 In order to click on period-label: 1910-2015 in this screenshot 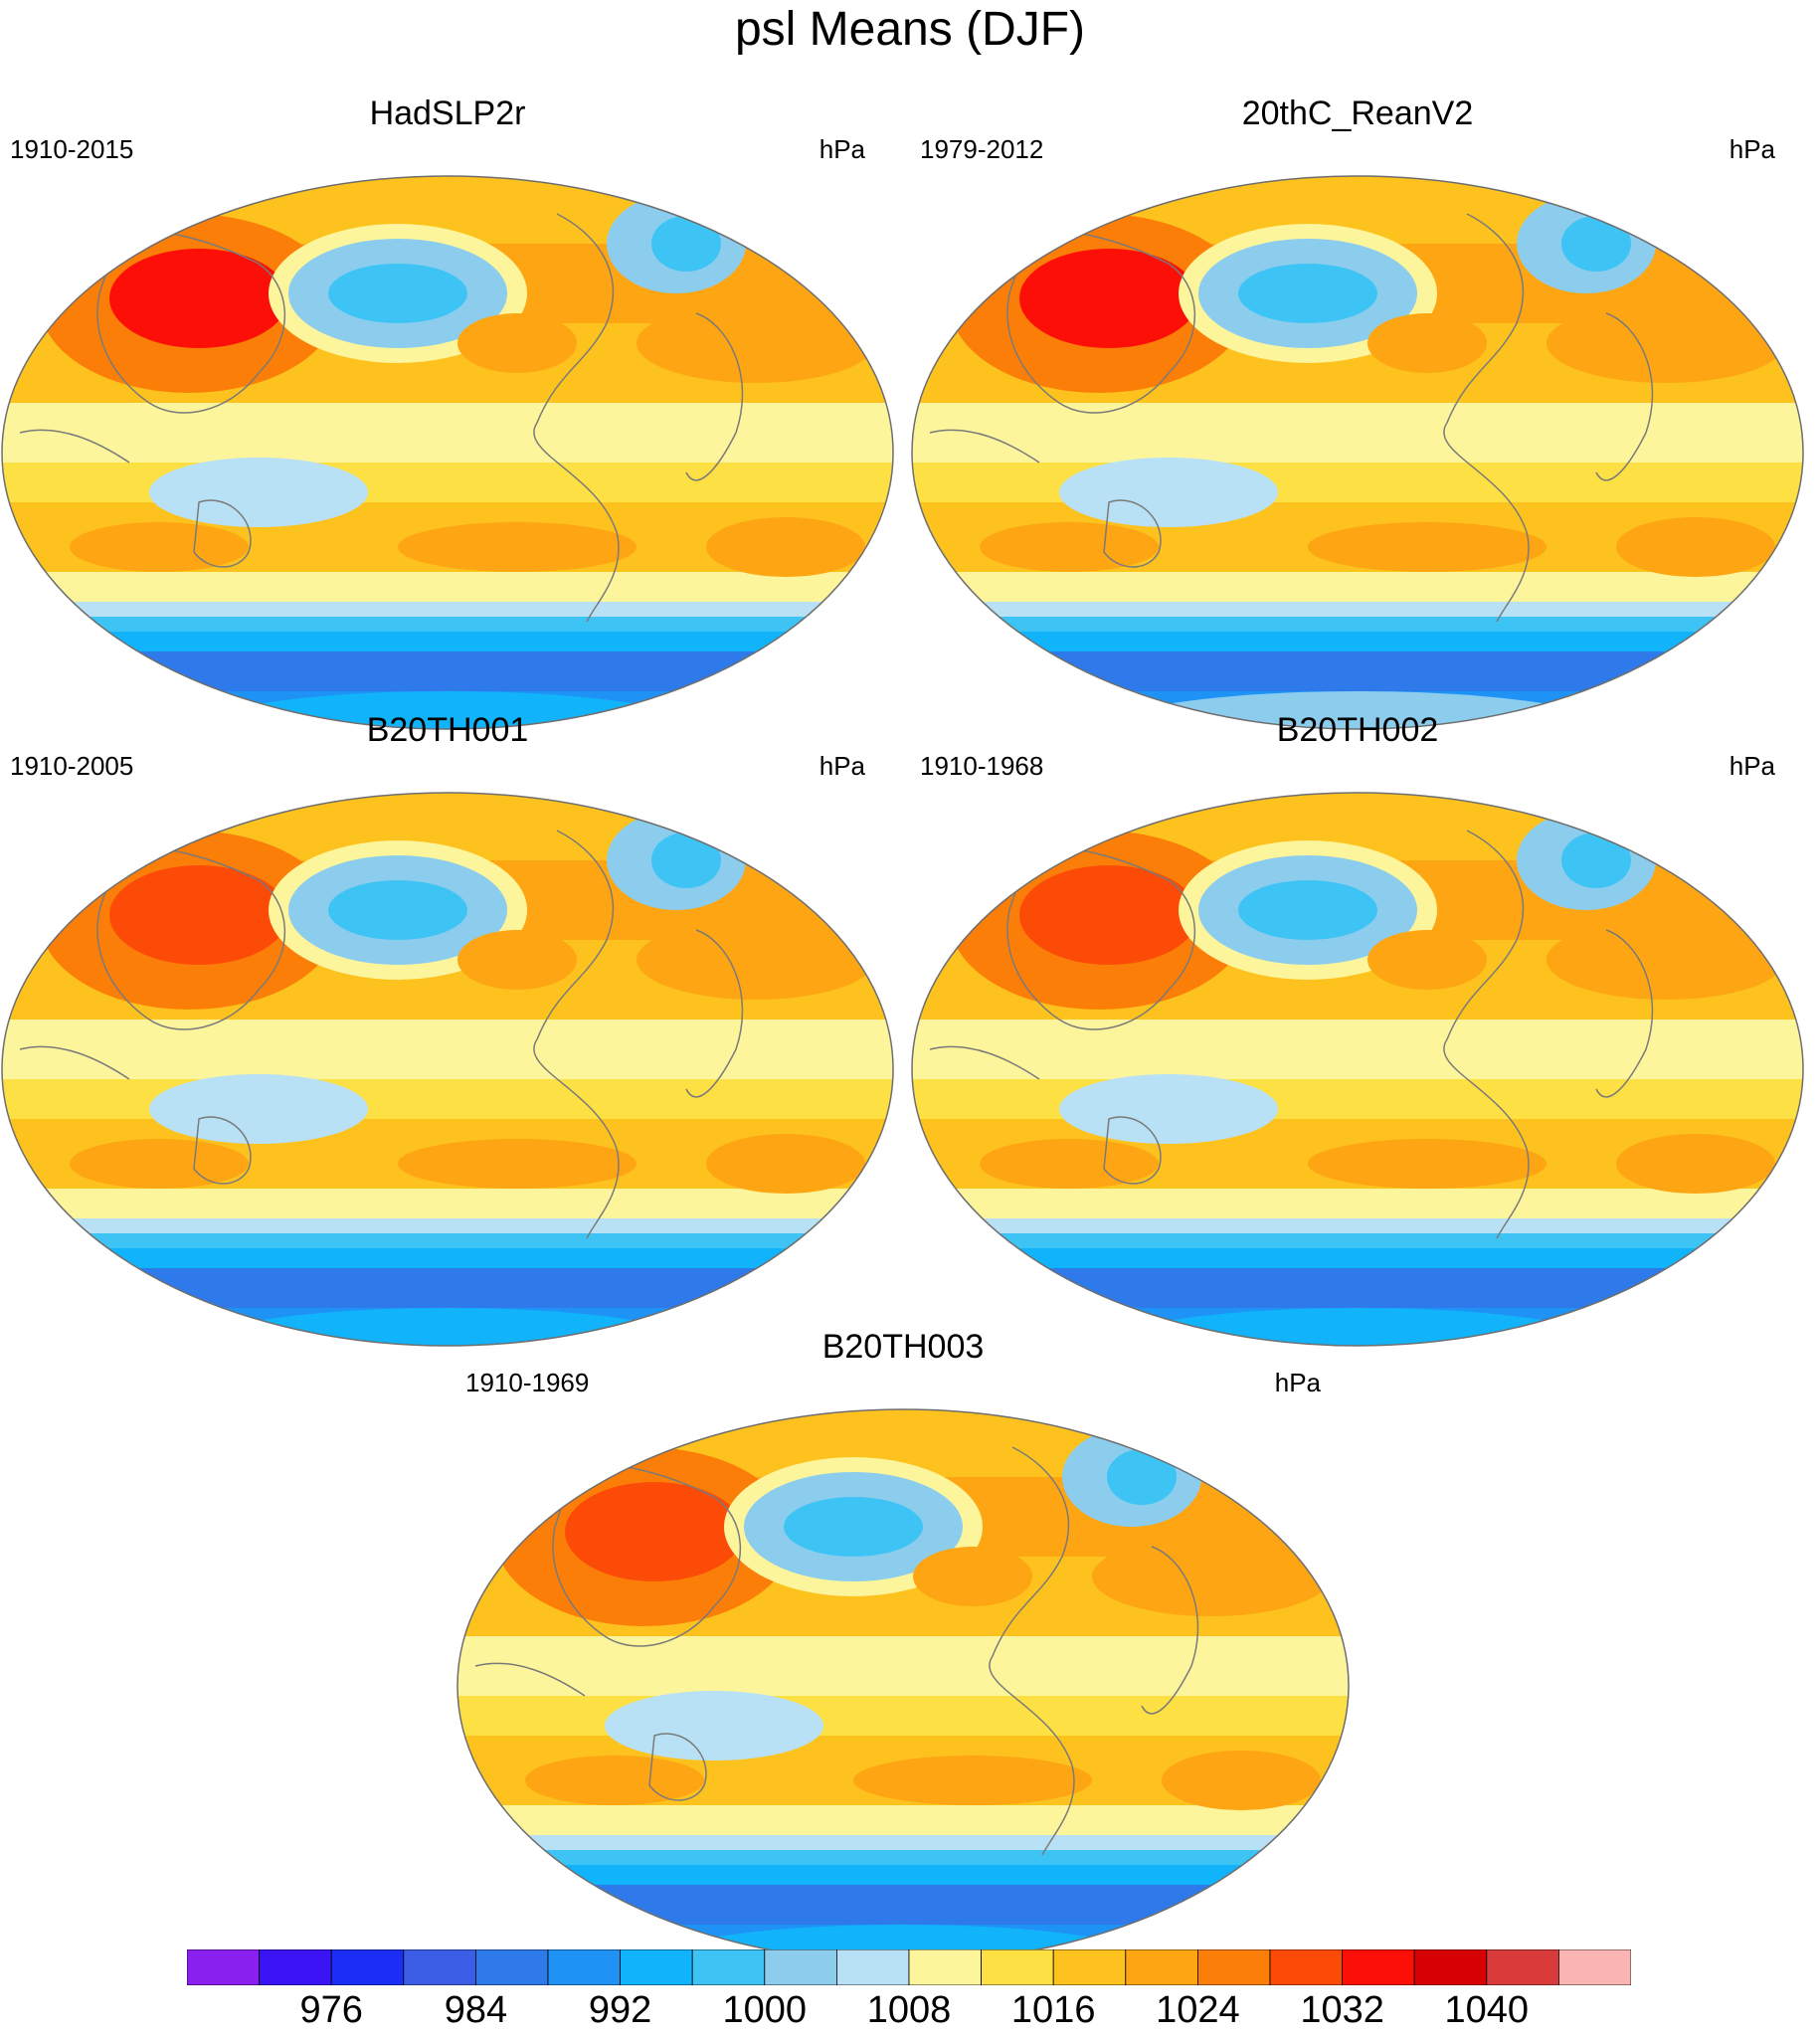, I will do `click(72, 149)`.